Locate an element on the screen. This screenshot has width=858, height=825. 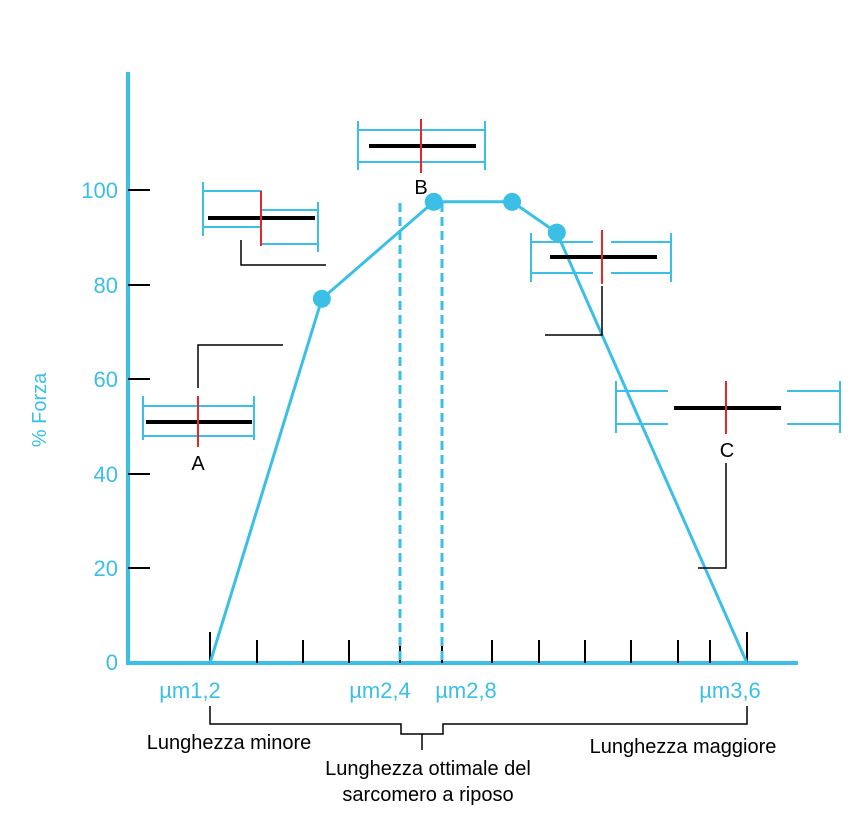
caption-shorter-length: Lunghezza minore is located at coordinates (229, 743).